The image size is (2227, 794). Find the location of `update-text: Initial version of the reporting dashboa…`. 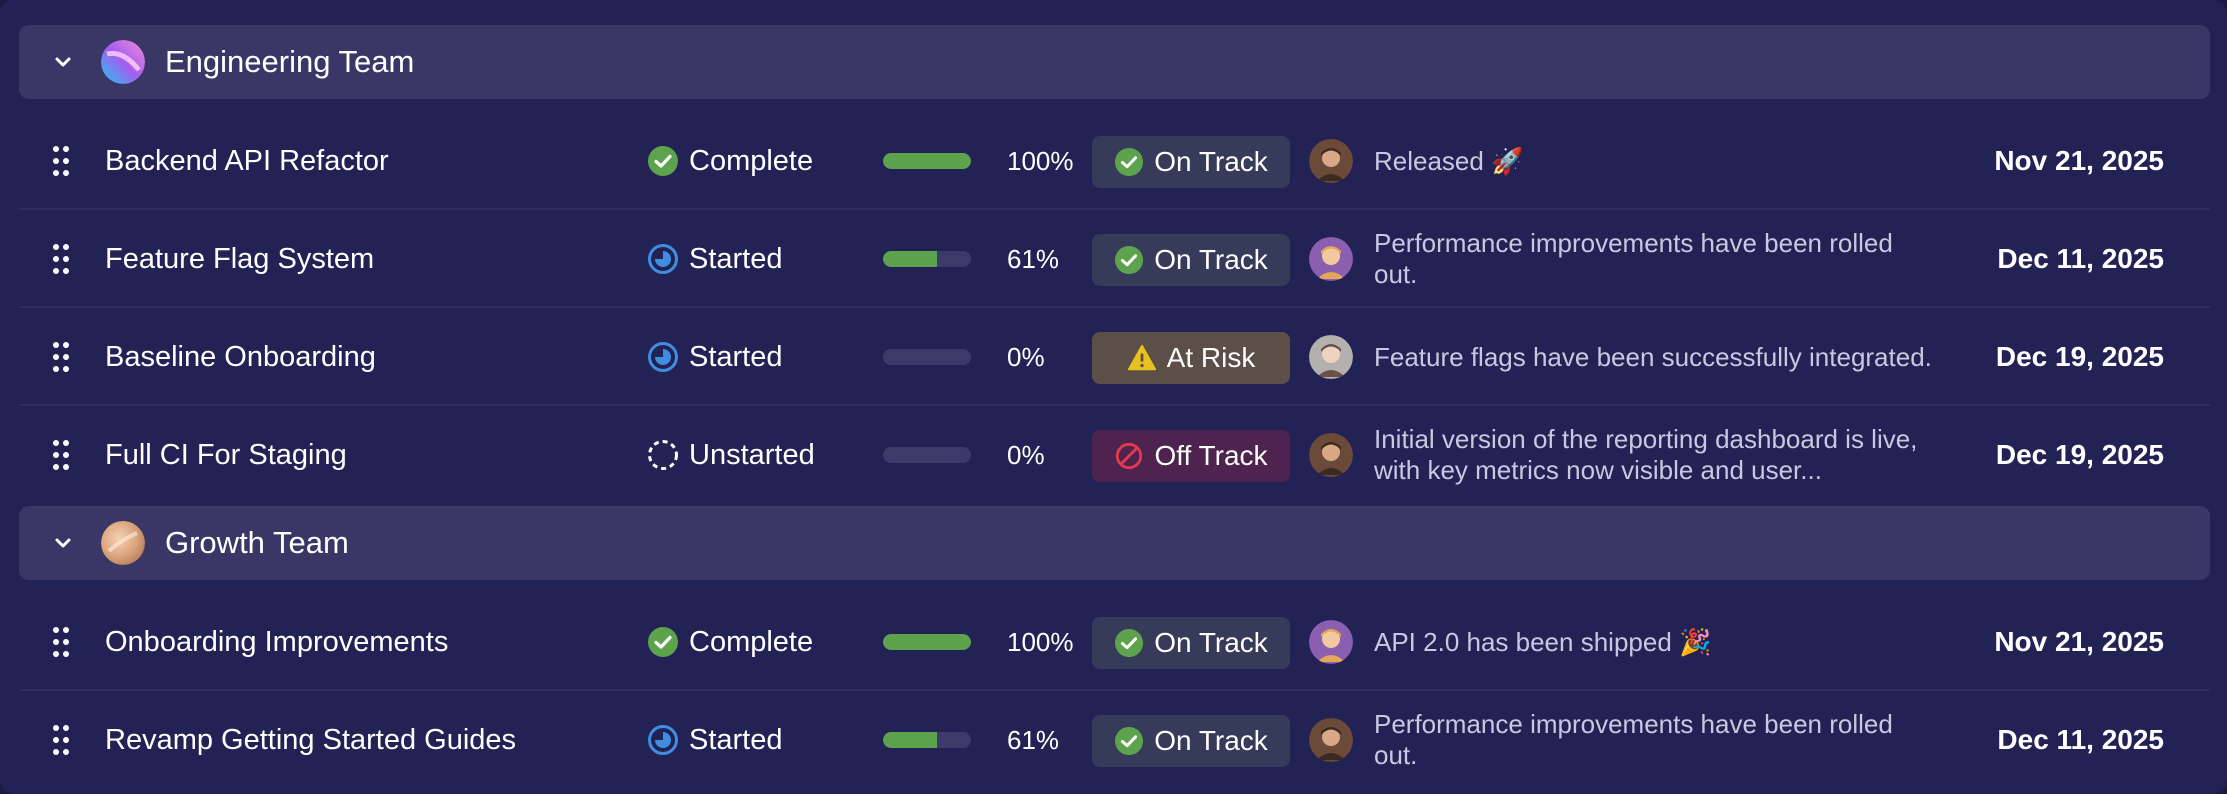

update-text: Initial version of the reporting dashboa… is located at coordinates (1646, 454).